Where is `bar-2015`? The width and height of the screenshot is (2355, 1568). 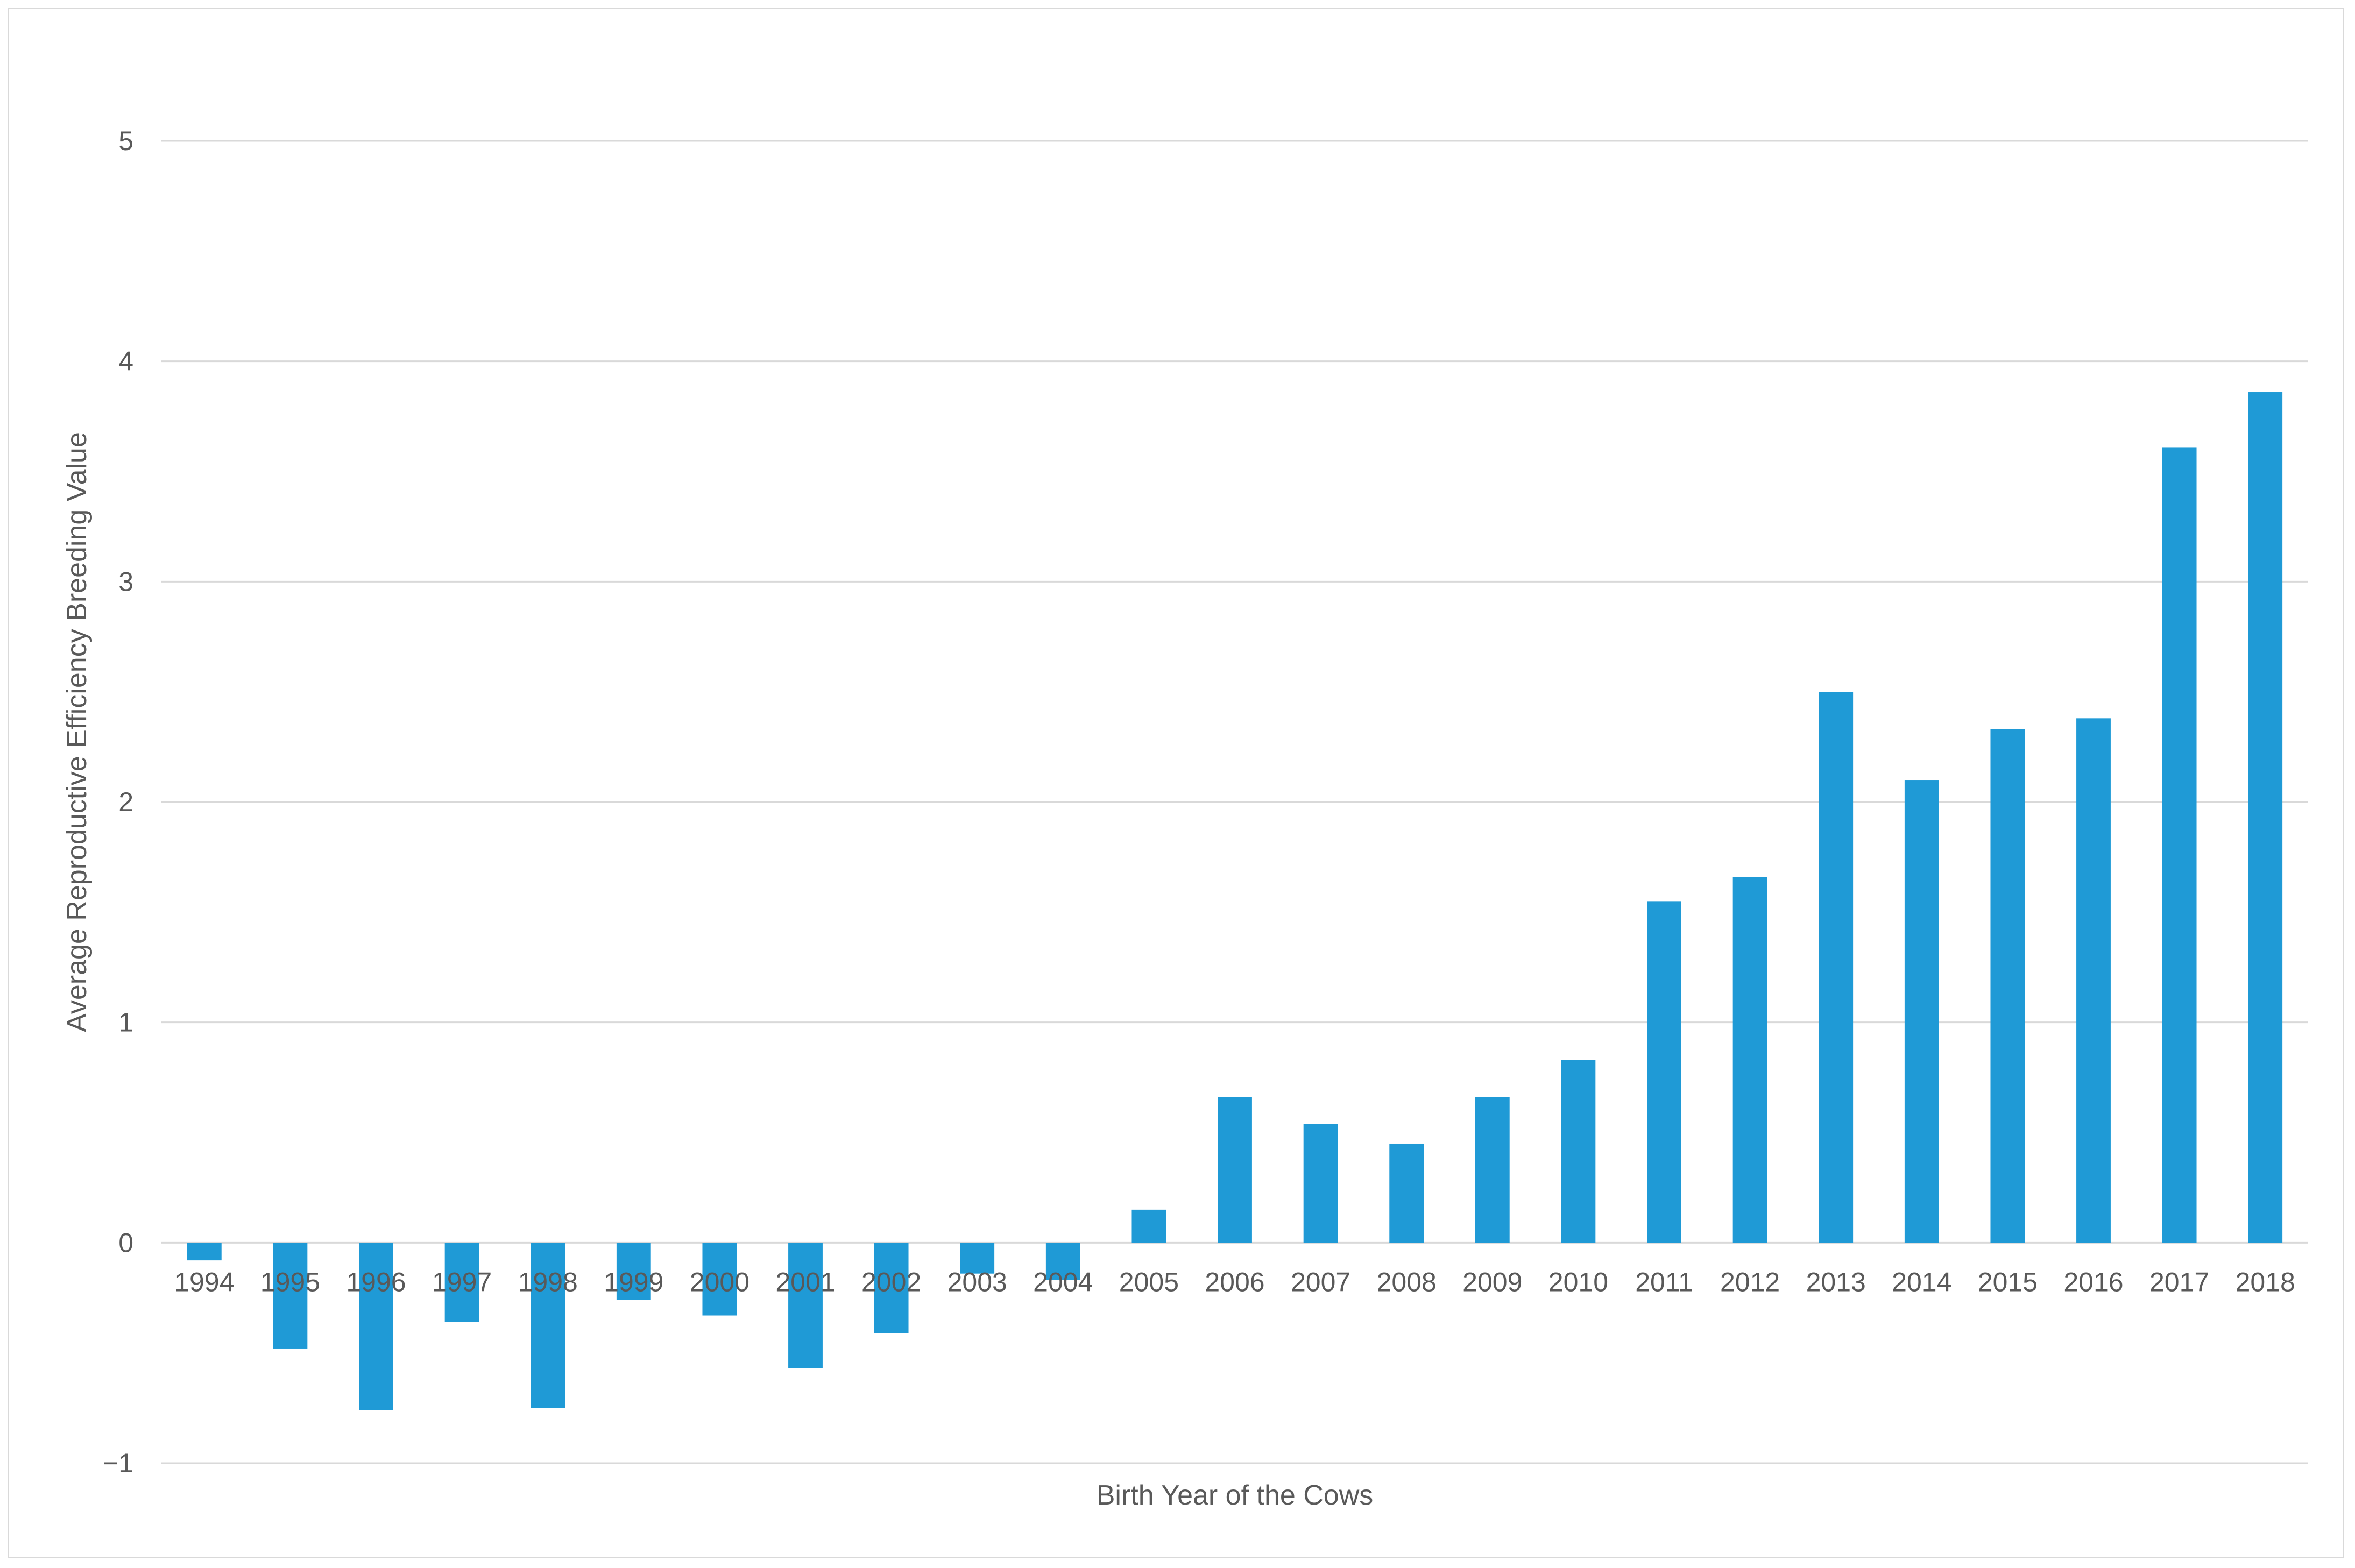
bar-2015 is located at coordinates (2007, 986).